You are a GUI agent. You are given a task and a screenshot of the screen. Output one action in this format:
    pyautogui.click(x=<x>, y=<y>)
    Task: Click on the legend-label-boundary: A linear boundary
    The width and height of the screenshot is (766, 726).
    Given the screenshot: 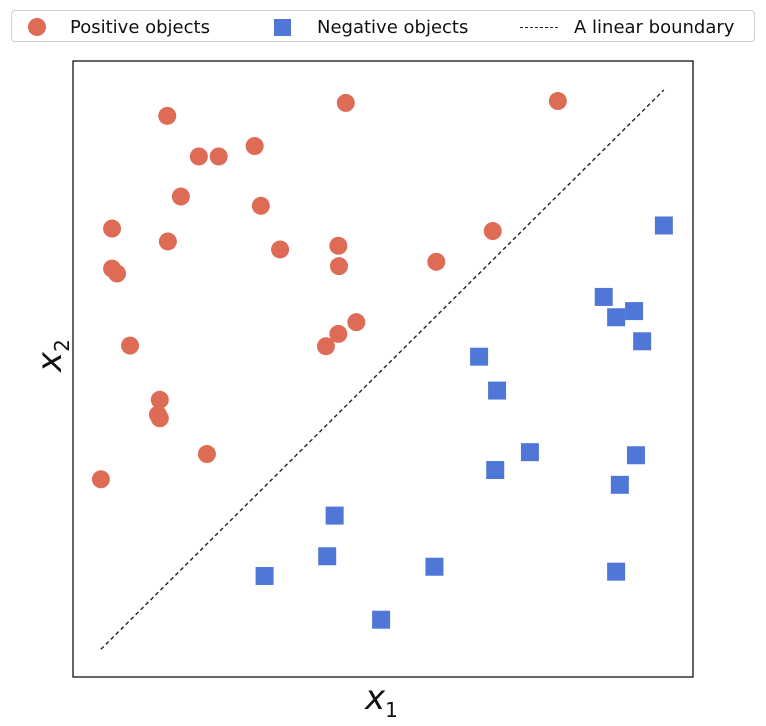 What is the action you would take?
    pyautogui.click(x=654, y=27)
    